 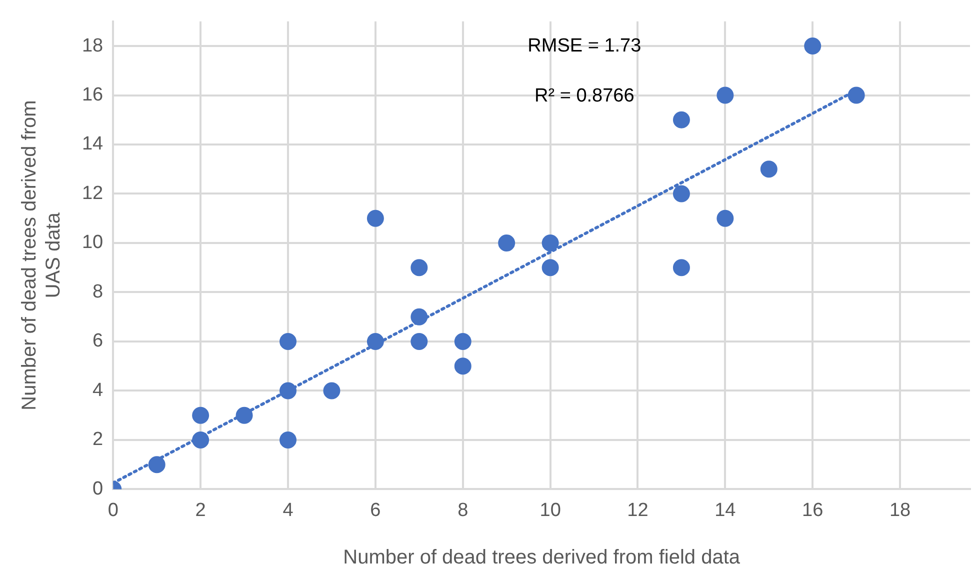 What do you see at coordinates (813, 510) in the screenshot?
I see `x-tick-label: 16` at bounding box center [813, 510].